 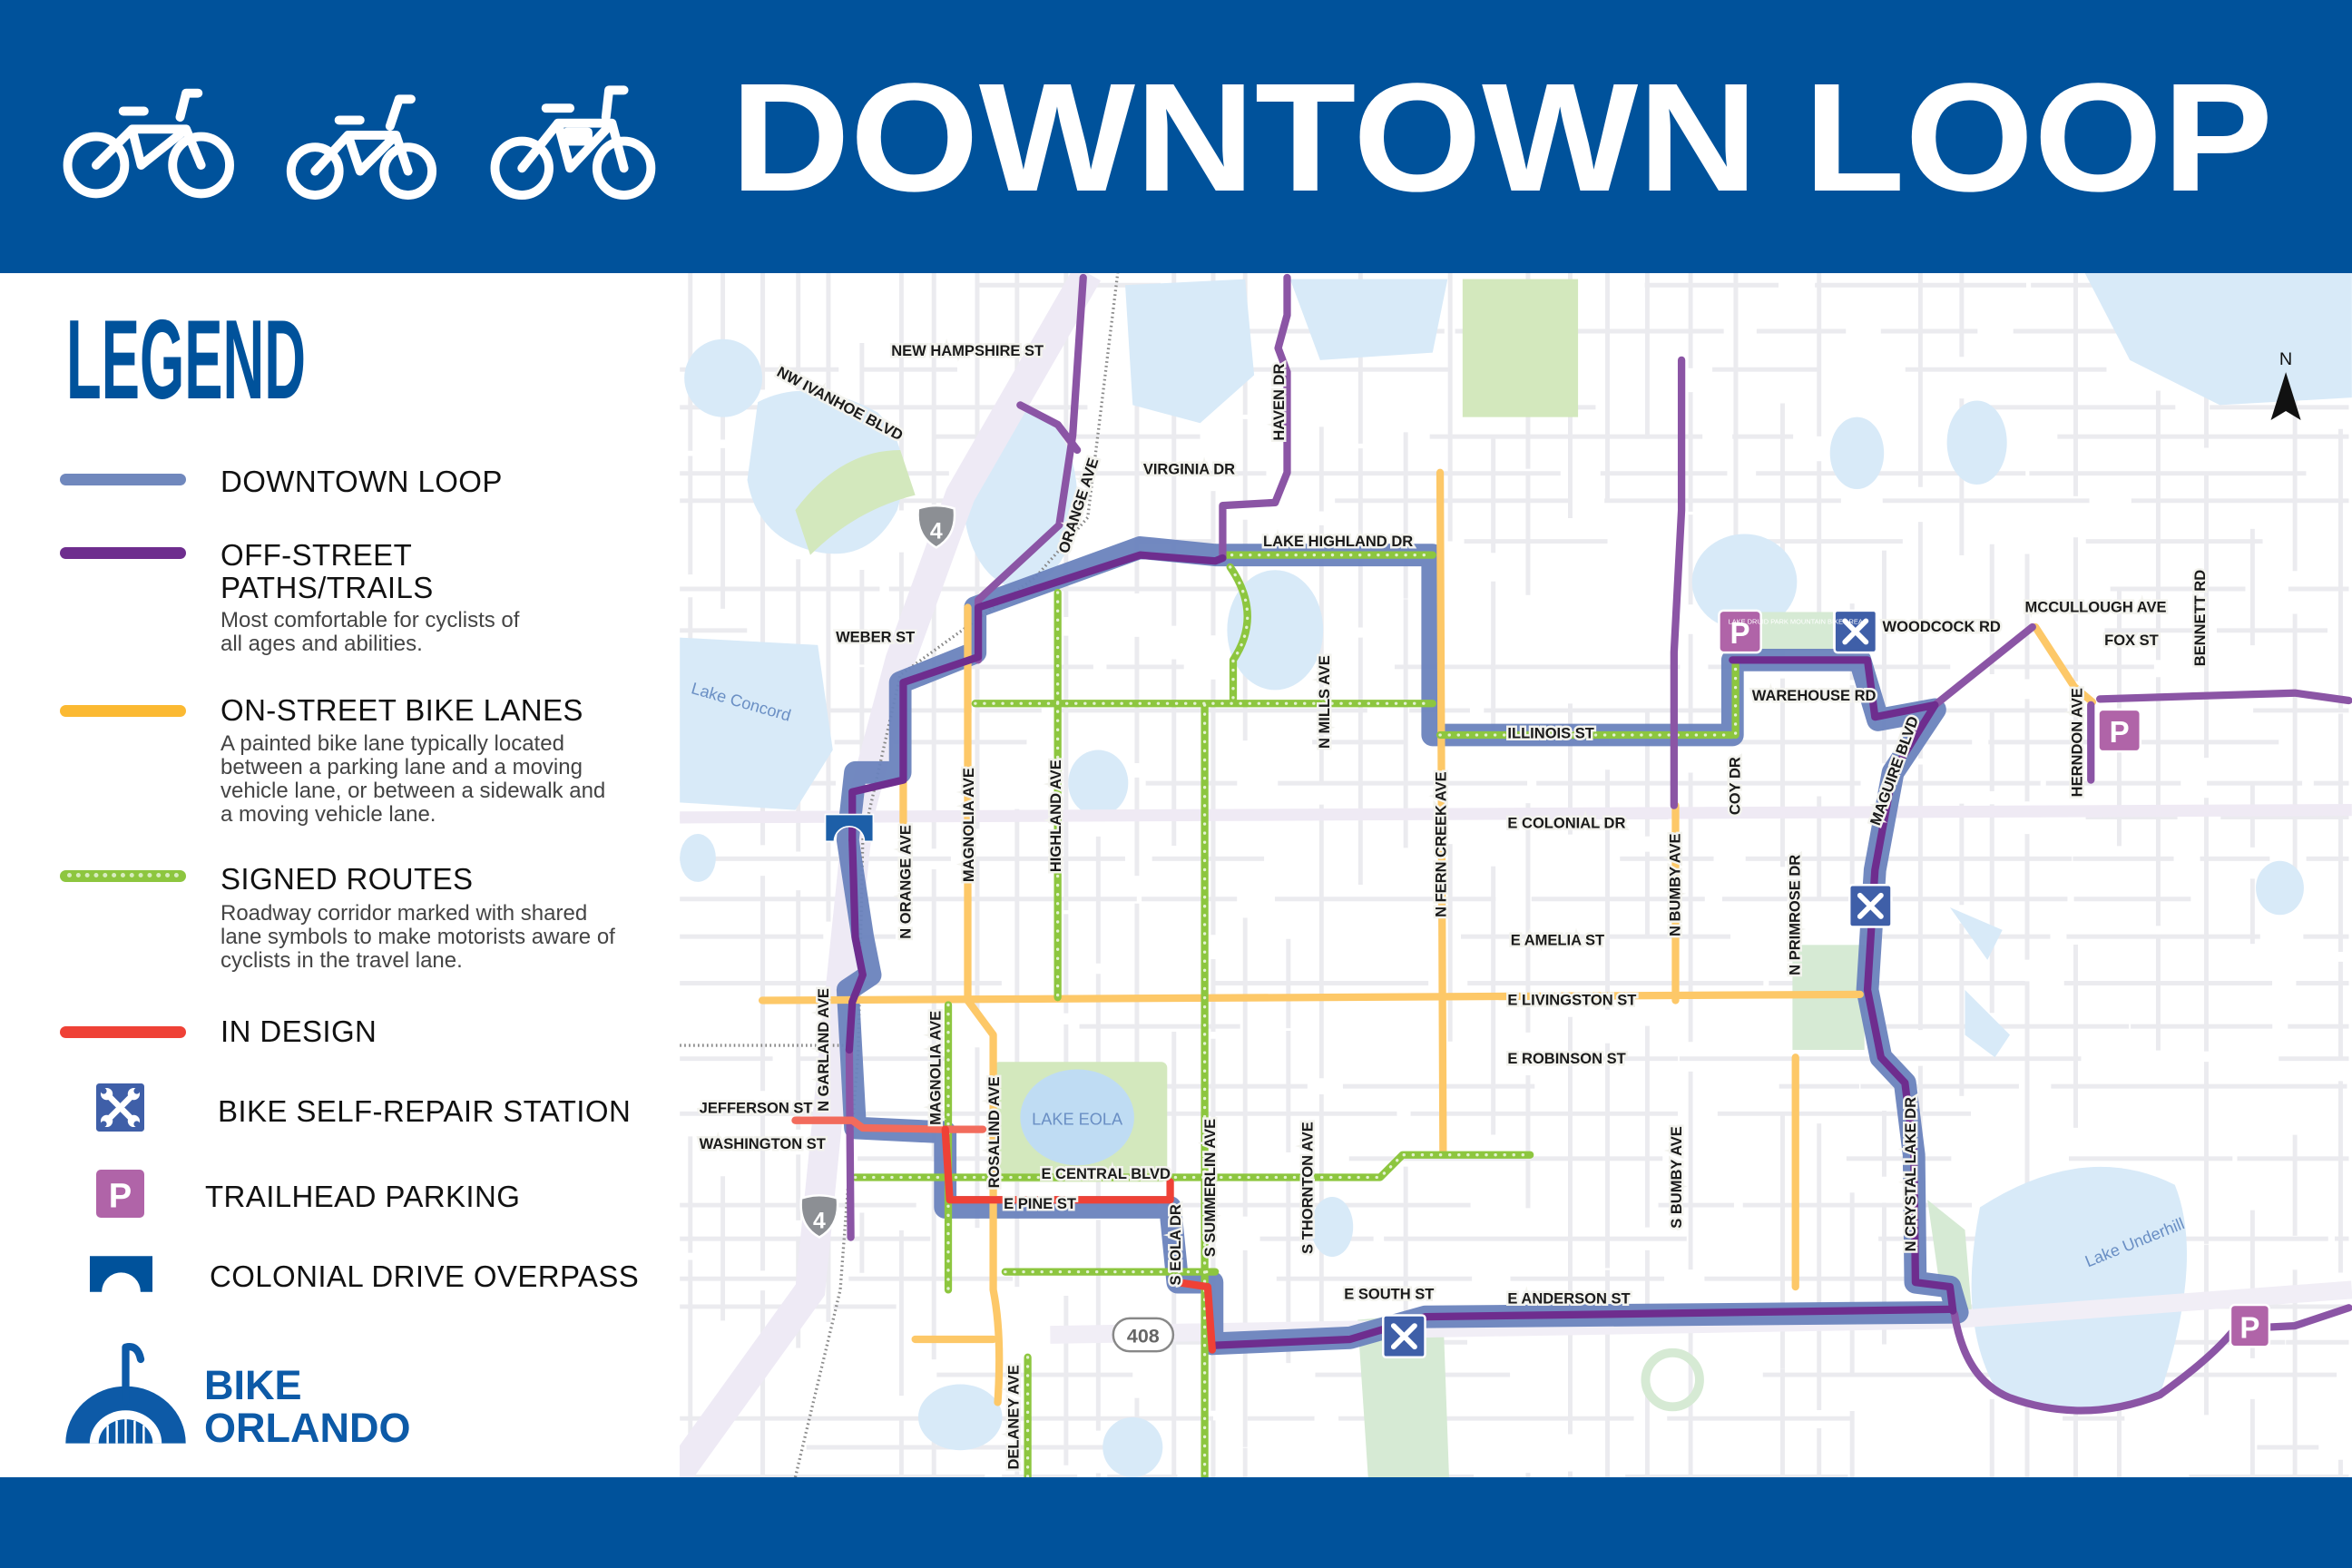 What do you see at coordinates (1210, 1188) in the screenshot?
I see `street-label: S SUMMERLIN AVE` at bounding box center [1210, 1188].